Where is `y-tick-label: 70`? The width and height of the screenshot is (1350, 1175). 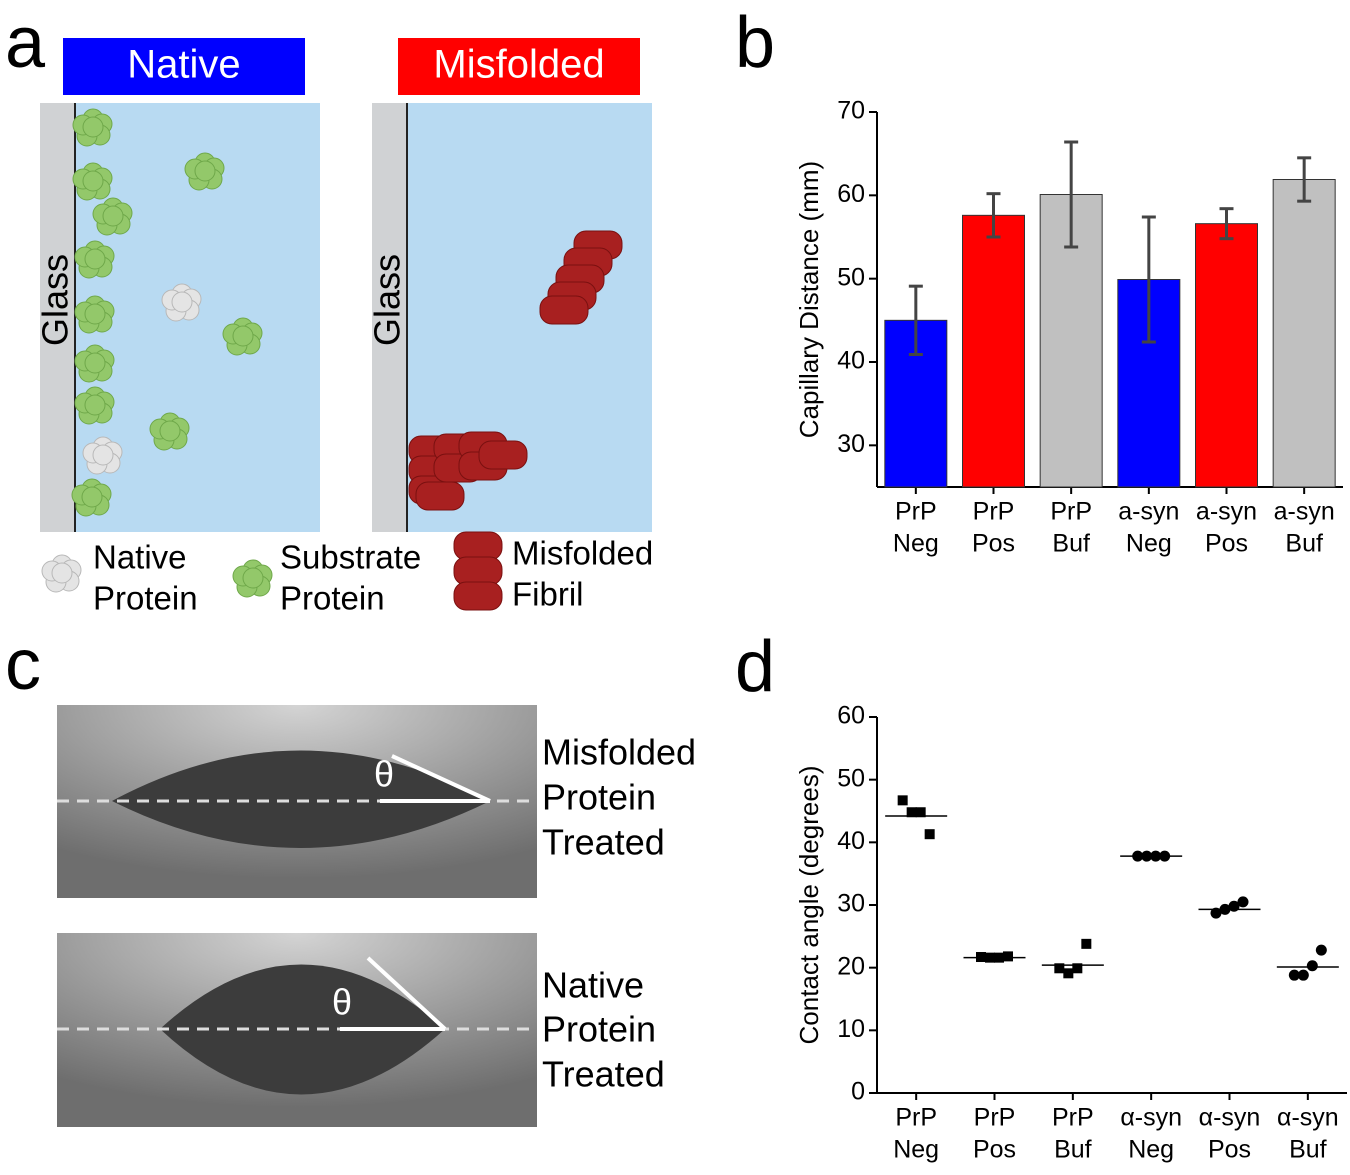
y-tick-label: 70 is located at coordinates (851, 111).